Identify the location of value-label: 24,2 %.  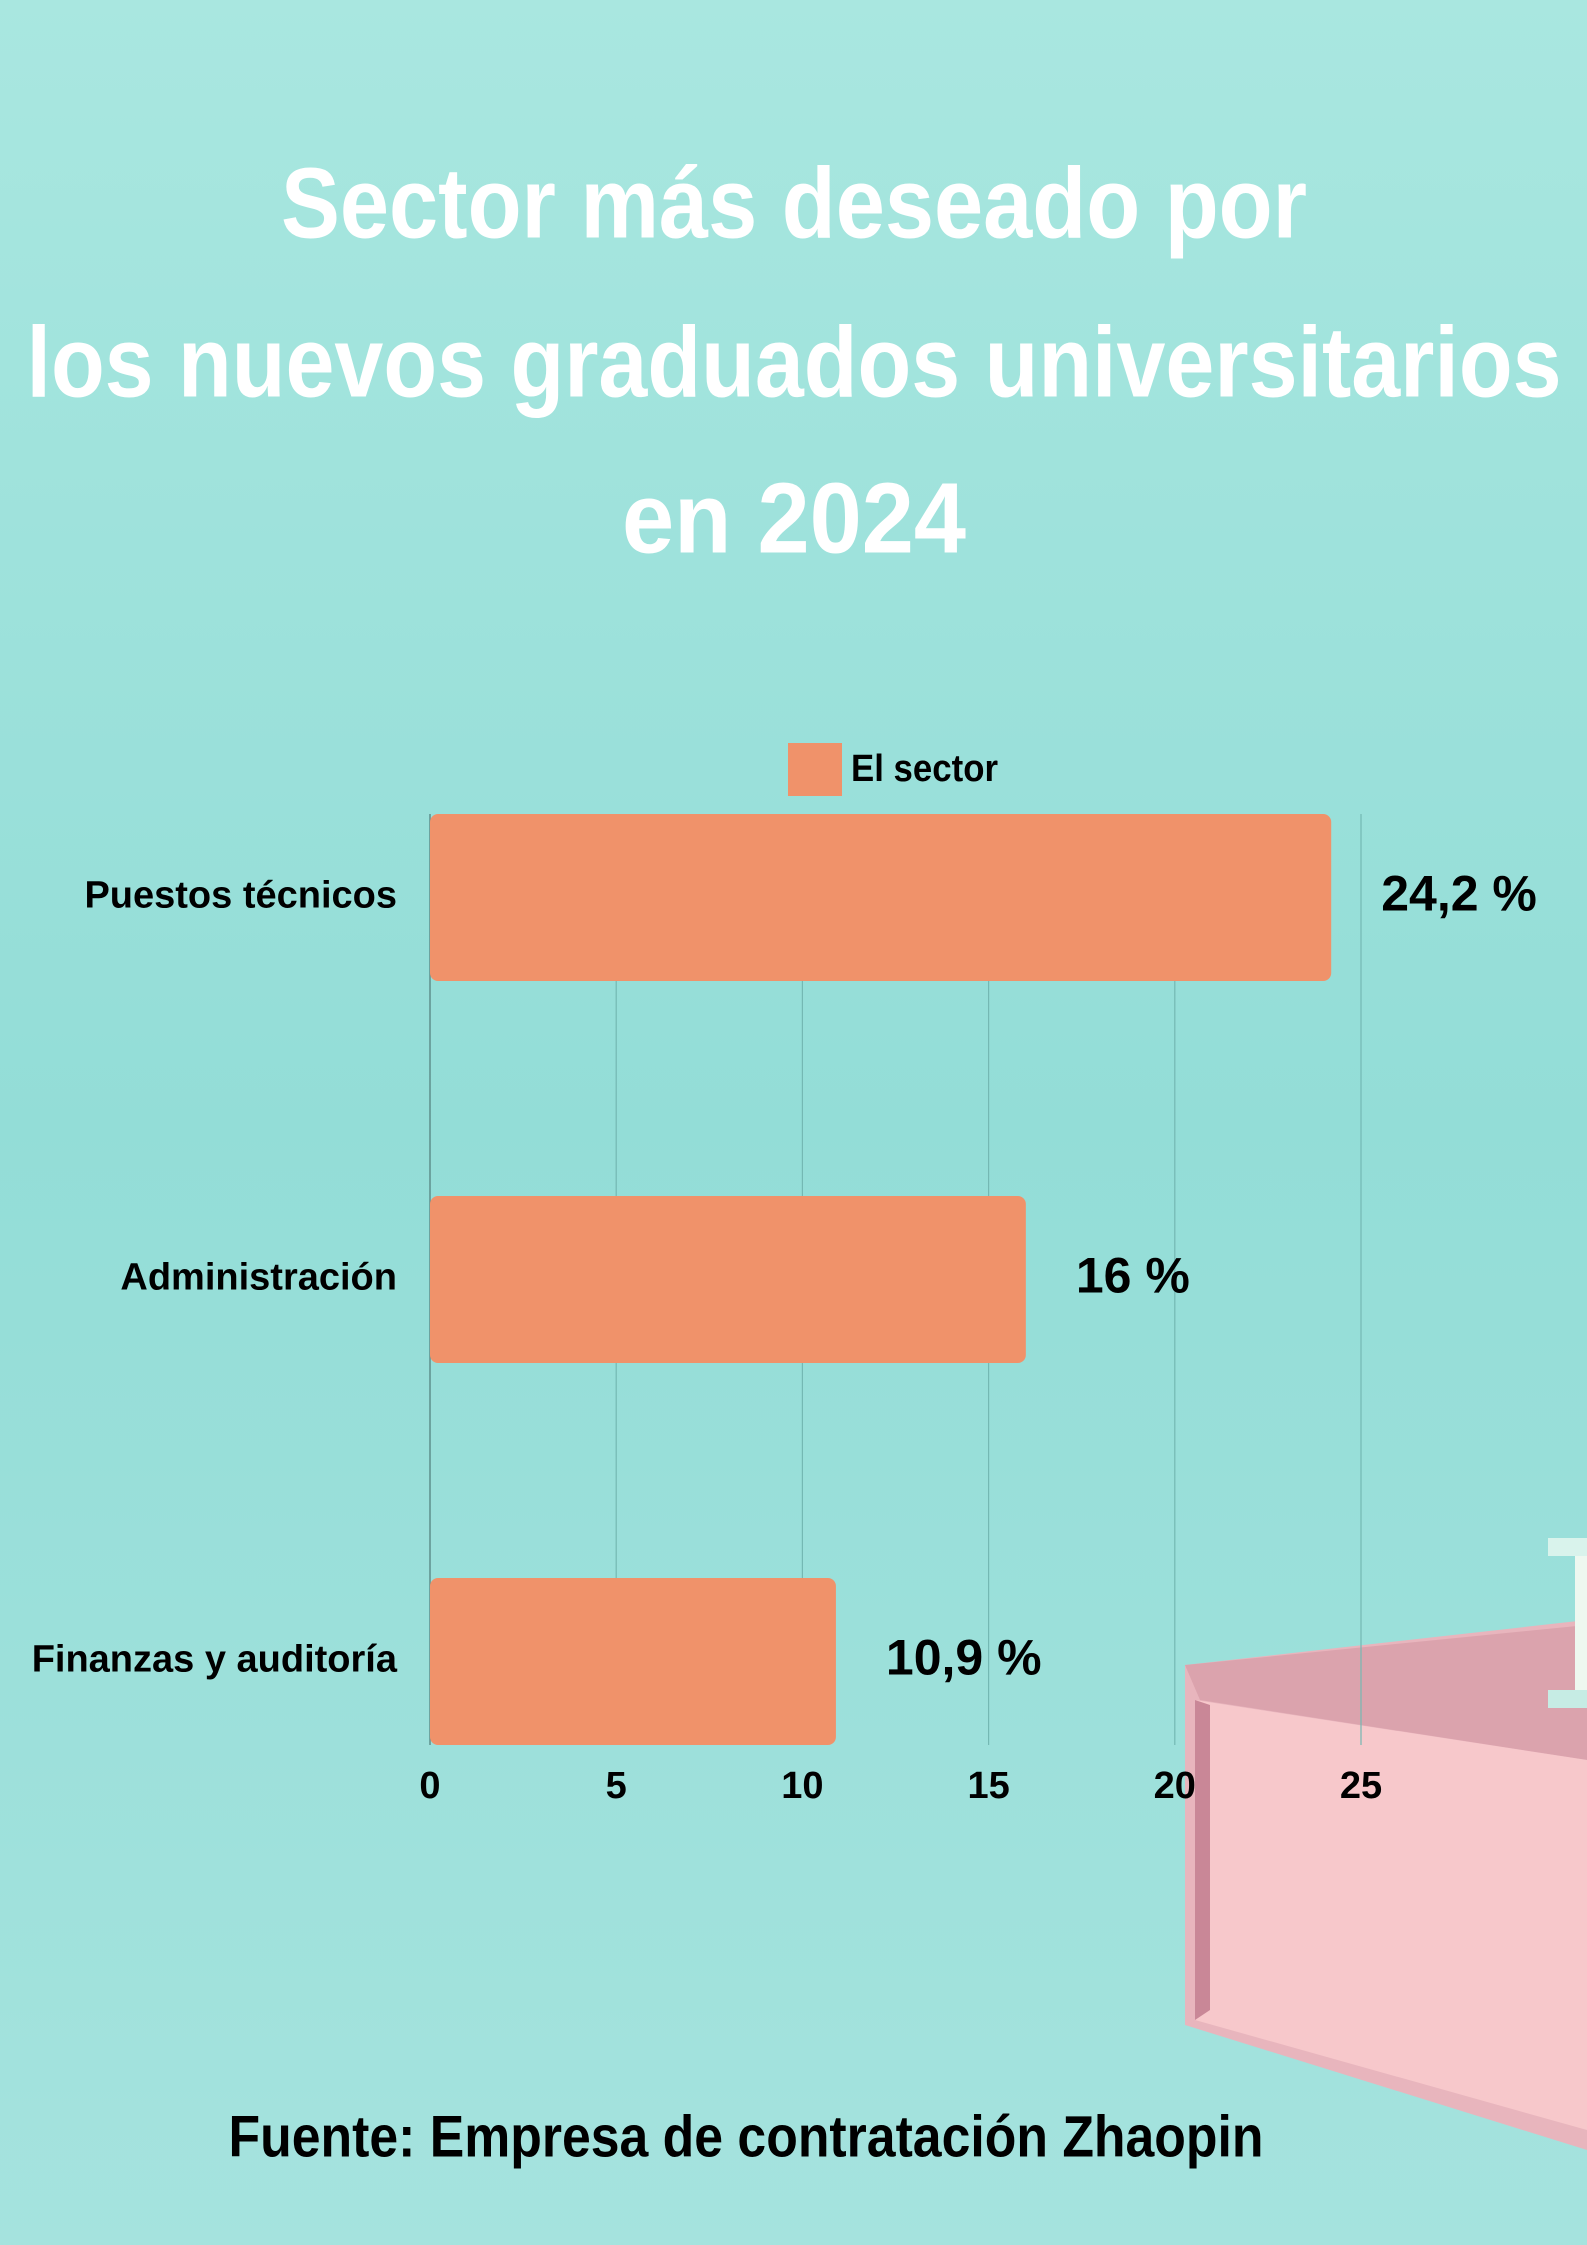
(1459, 894).